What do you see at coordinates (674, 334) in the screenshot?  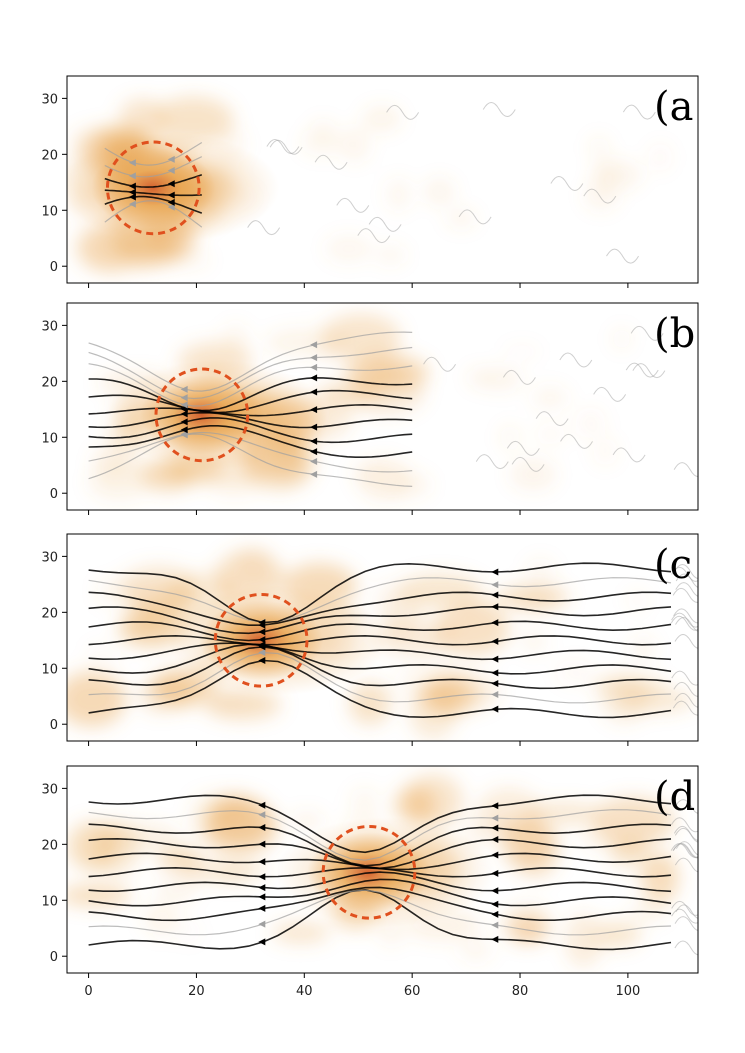 I see `panel-label: (b` at bounding box center [674, 334].